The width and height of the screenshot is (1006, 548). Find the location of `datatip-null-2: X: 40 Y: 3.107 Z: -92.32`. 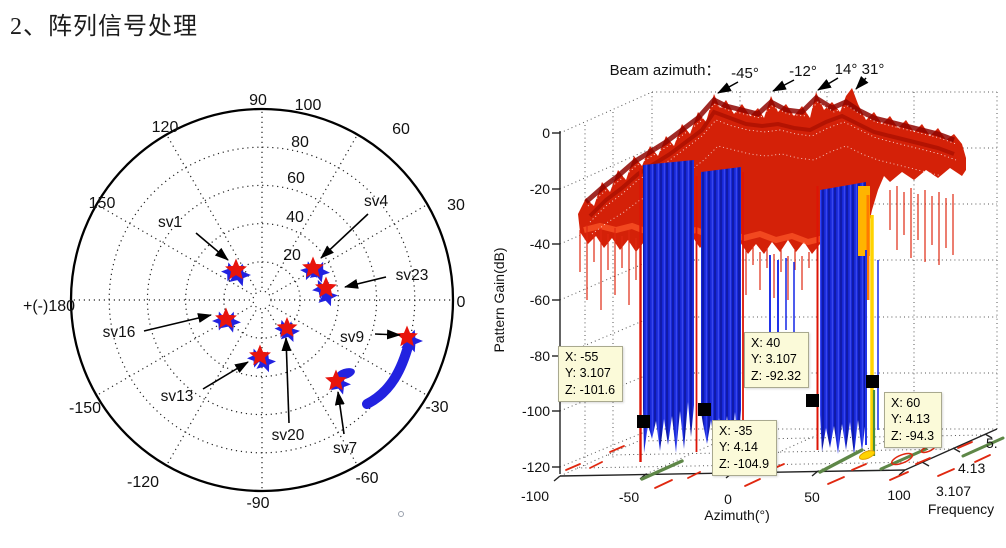

datatip-null-2: X: 40 Y: 3.107 Z: -92.32 is located at coordinates (777, 360).